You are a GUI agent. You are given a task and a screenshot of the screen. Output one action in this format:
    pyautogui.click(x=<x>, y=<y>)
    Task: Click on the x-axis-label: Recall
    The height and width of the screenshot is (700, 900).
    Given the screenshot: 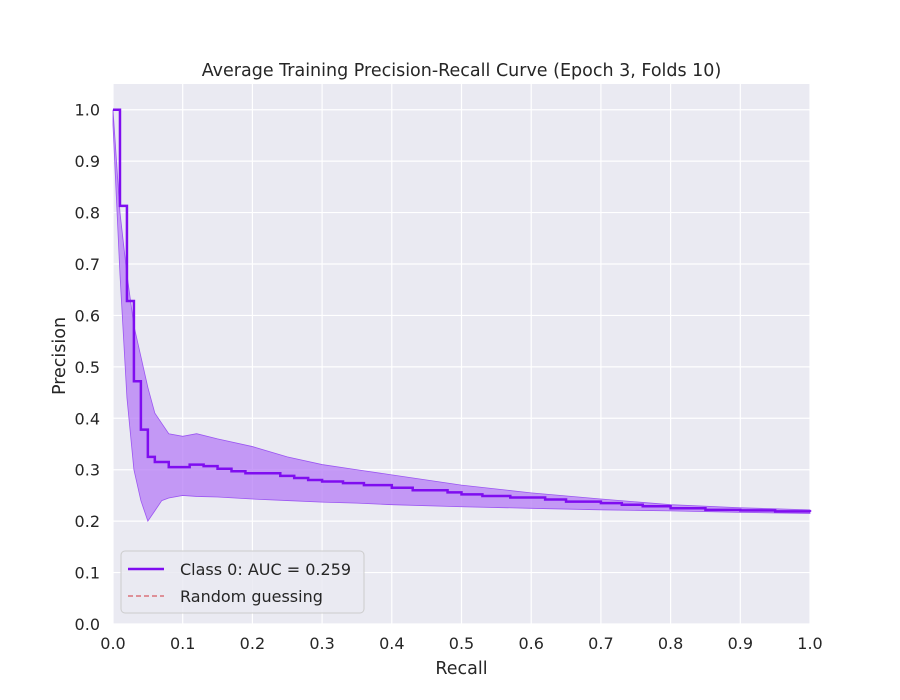 What is the action you would take?
    pyautogui.click(x=461, y=669)
    